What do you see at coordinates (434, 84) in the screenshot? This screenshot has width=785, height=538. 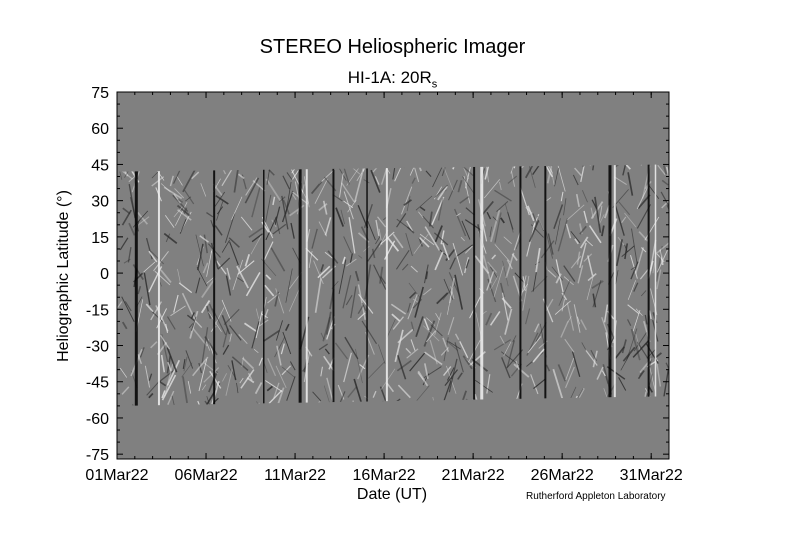 I see `subtitle-subscript: s` at bounding box center [434, 84].